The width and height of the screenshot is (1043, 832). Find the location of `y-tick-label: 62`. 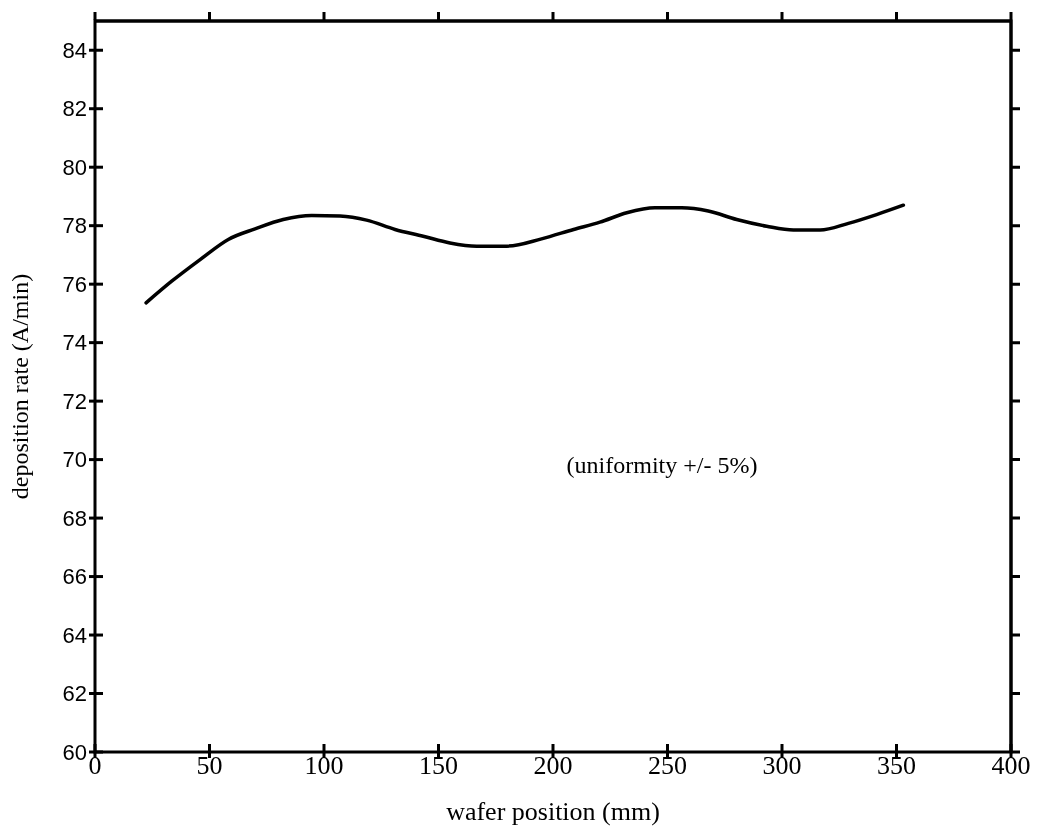

y-tick-label: 62 is located at coordinates (74, 694).